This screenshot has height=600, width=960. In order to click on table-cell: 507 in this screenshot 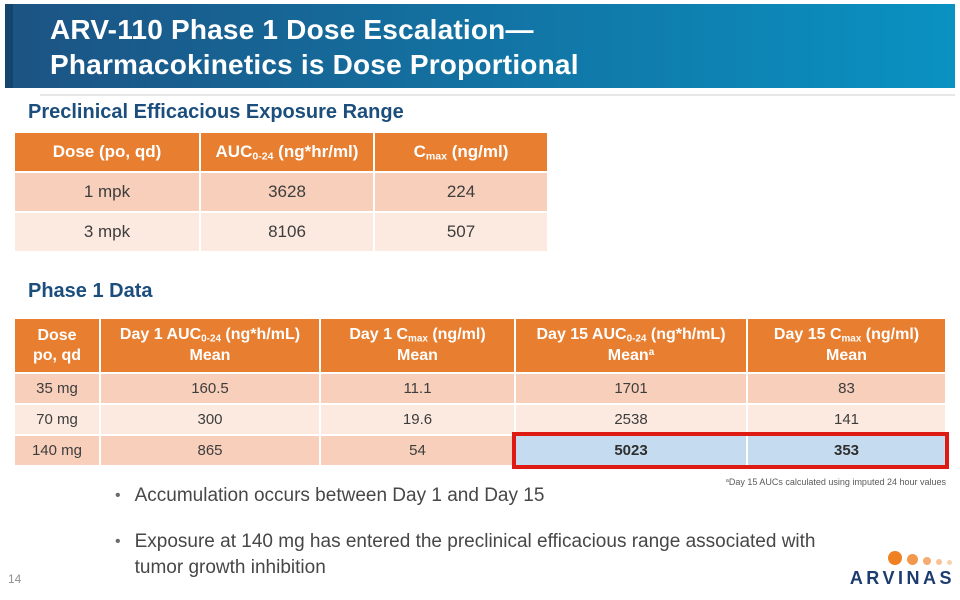, I will do `click(461, 232)`.